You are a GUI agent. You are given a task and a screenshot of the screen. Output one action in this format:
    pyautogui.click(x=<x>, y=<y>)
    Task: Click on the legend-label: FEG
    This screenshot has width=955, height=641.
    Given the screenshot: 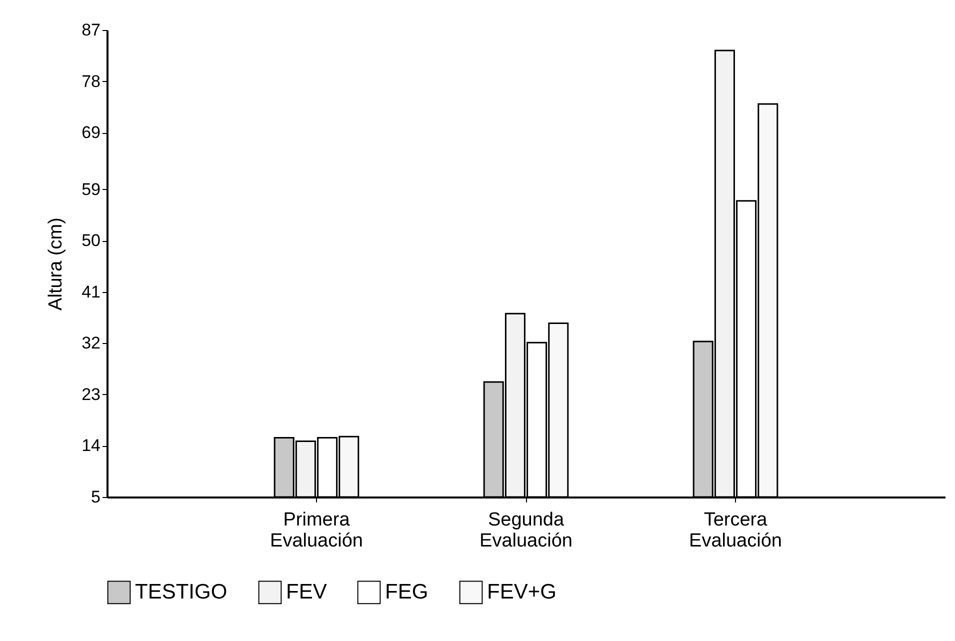 What is the action you would take?
    pyautogui.click(x=406, y=592)
    